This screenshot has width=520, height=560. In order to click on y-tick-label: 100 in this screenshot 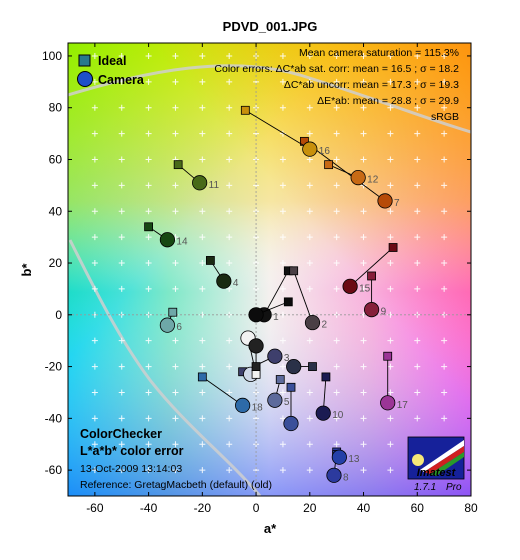, I will do `click(52, 56)`.